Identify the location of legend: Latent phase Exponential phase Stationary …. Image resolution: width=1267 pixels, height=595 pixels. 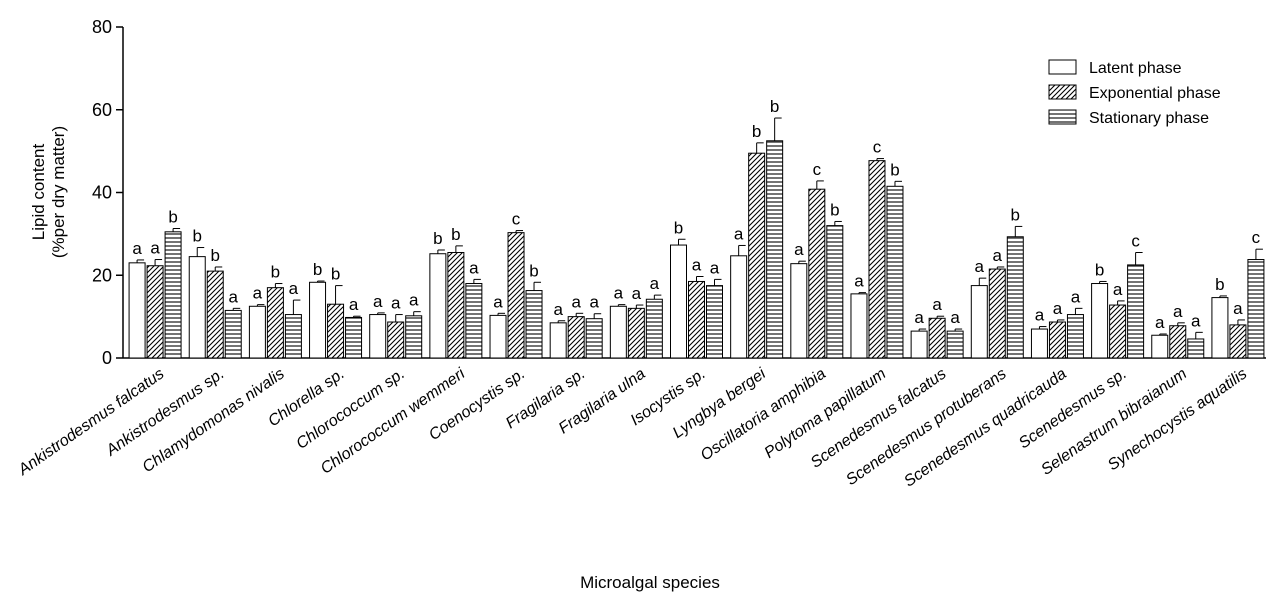
(1134, 93).